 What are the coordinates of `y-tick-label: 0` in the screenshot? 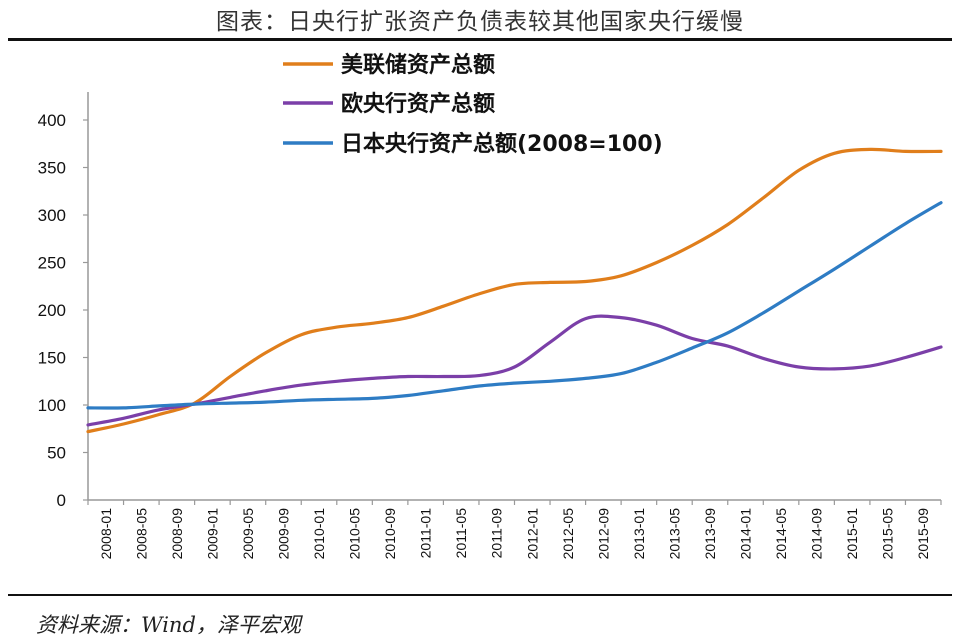 It's located at (61, 500).